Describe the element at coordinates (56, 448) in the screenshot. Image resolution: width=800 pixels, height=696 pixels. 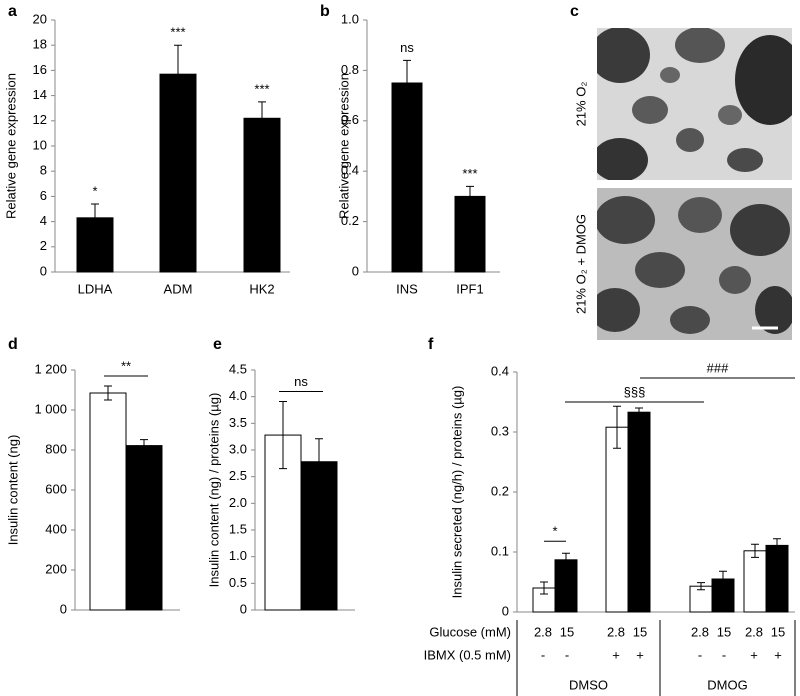
I see `y-tick-label: 800` at that location.